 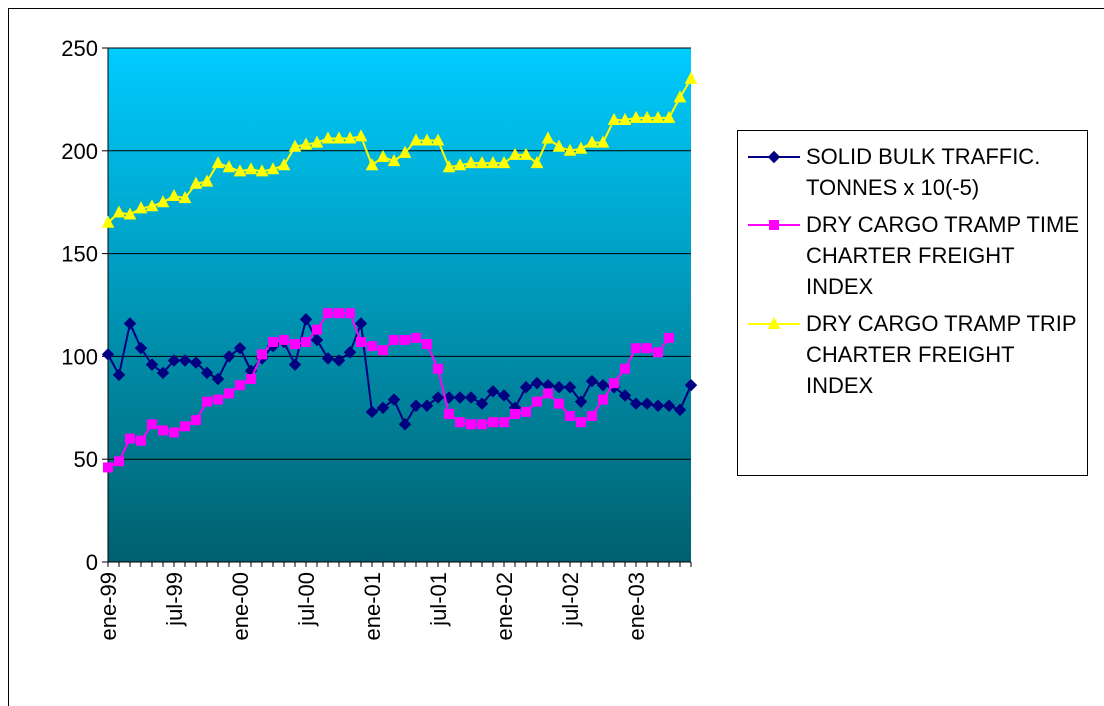 What do you see at coordinates (923, 172) in the screenshot?
I see `legend-label: SOLID BULK TRAFFIC. TONNES x 10(-5)` at bounding box center [923, 172].